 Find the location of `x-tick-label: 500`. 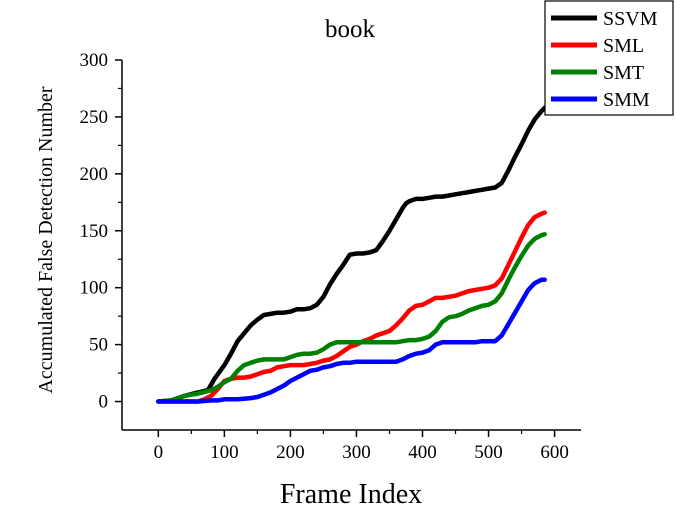

x-tick-label: 500 is located at coordinates (488, 452).